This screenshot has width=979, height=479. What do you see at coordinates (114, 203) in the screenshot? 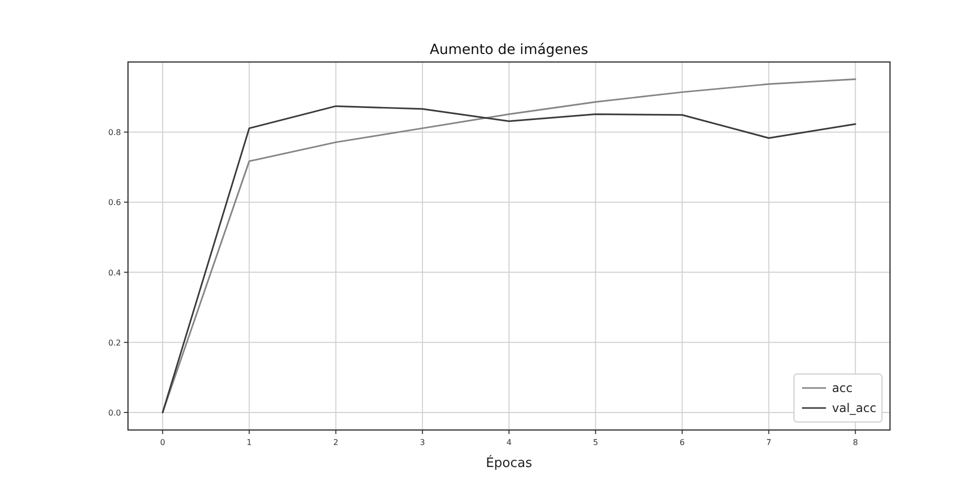
I see `y-tick-label: 0.6` at bounding box center [114, 203].